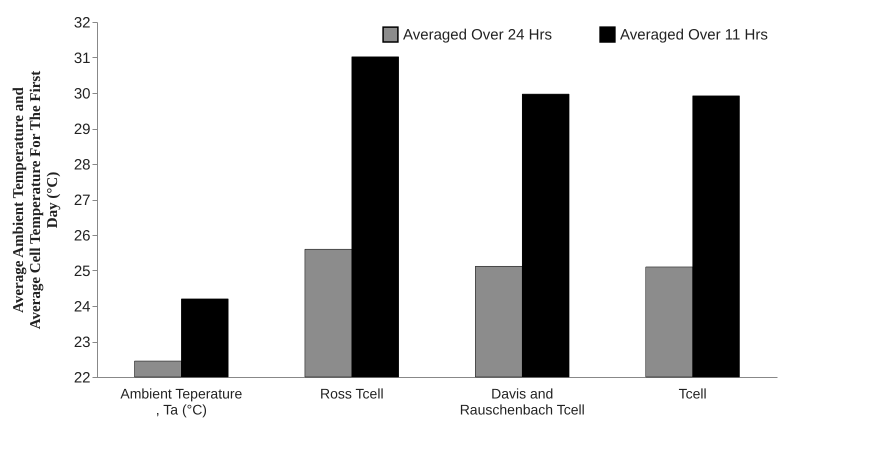 This screenshot has height=455, width=890. I want to click on y-tick-label: 25, so click(82, 271).